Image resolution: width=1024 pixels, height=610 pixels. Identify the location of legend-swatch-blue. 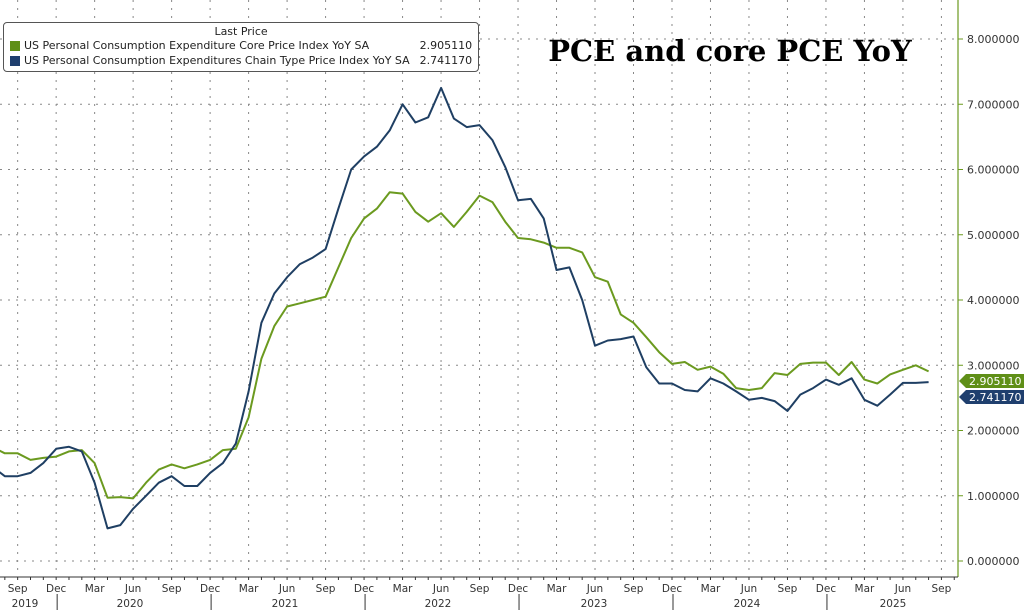
(15, 60).